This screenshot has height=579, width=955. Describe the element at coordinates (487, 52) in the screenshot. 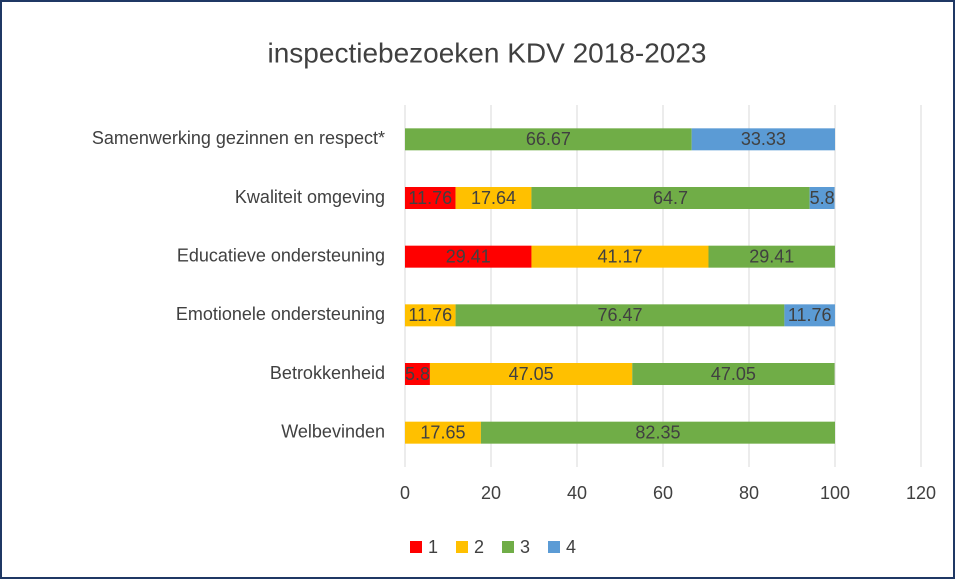

I see `chart-title: inspectiebezoeken KDV 2018-2023` at that location.